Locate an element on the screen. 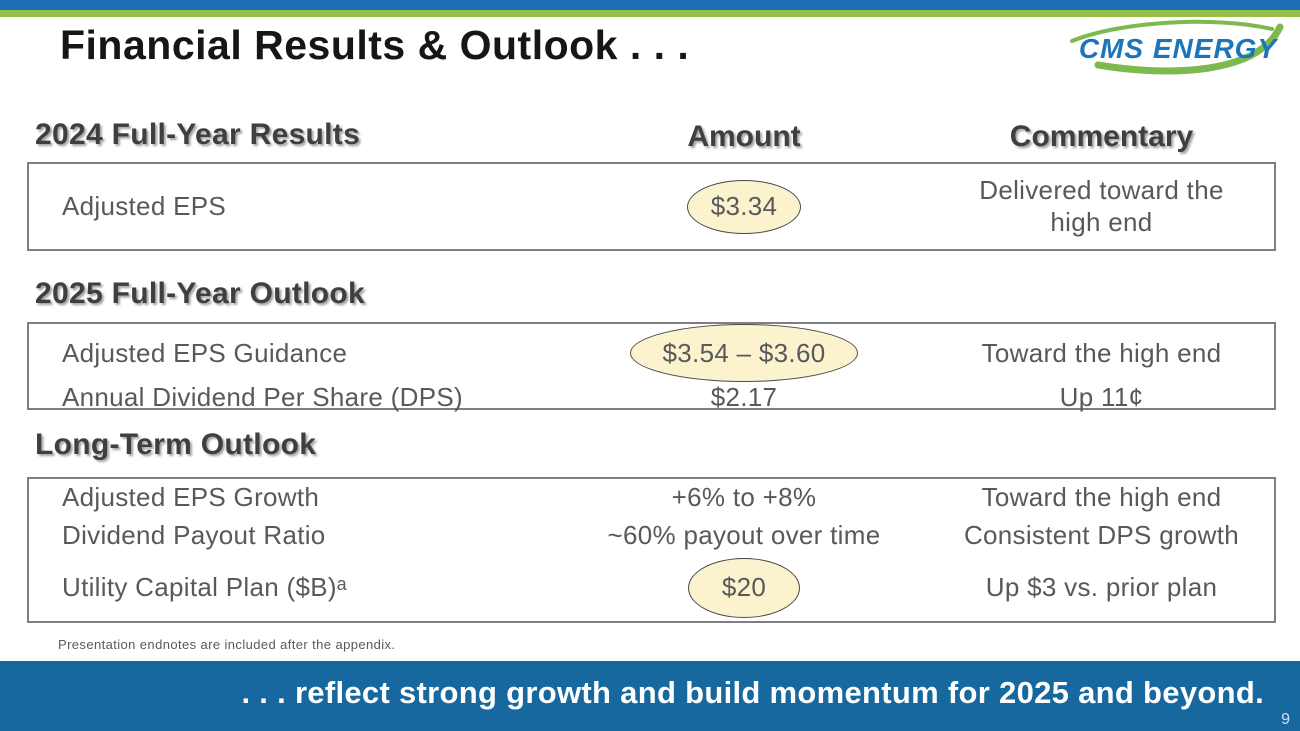 Image resolution: width=1300 pixels, height=731 pixels. column-header-commentary: Commentary is located at coordinates (1101, 136).